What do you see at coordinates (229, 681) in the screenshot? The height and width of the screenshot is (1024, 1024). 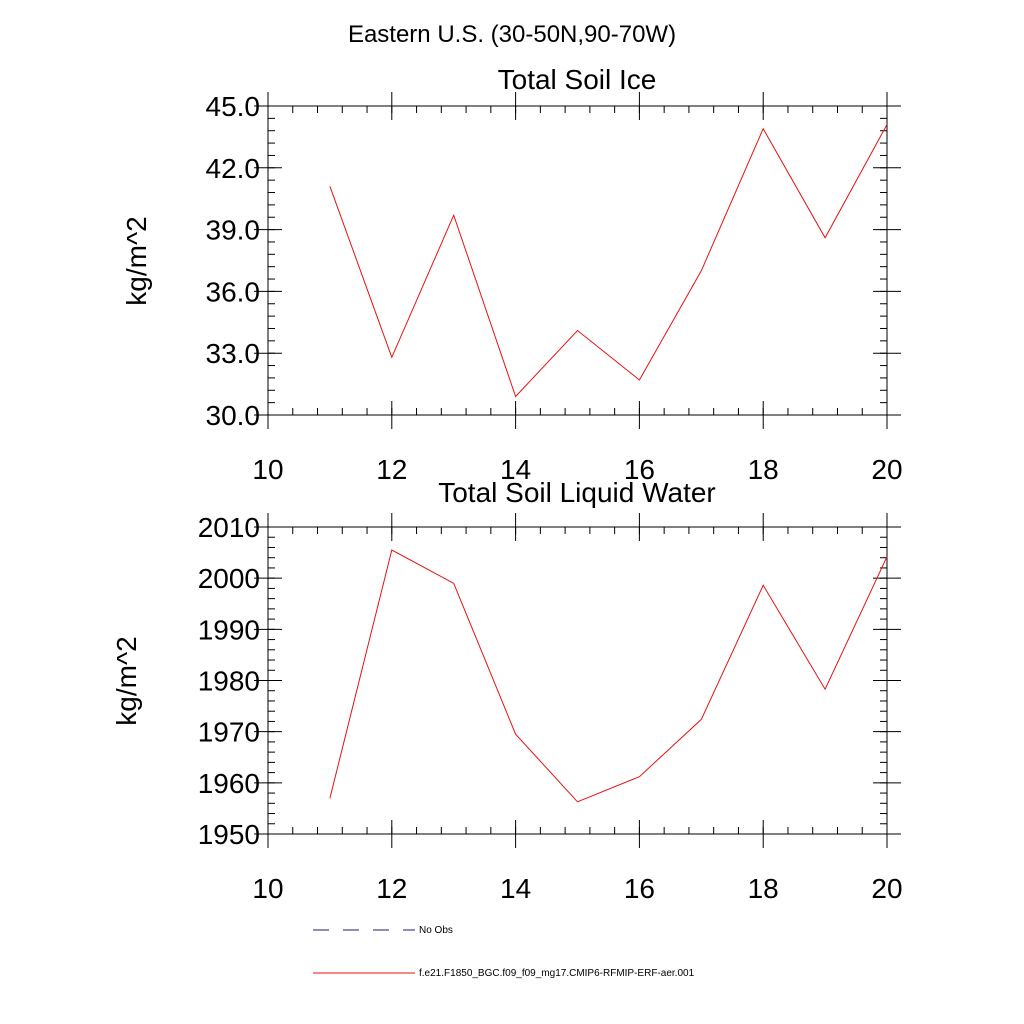 I see `y-tick-label: 1980` at bounding box center [229, 681].